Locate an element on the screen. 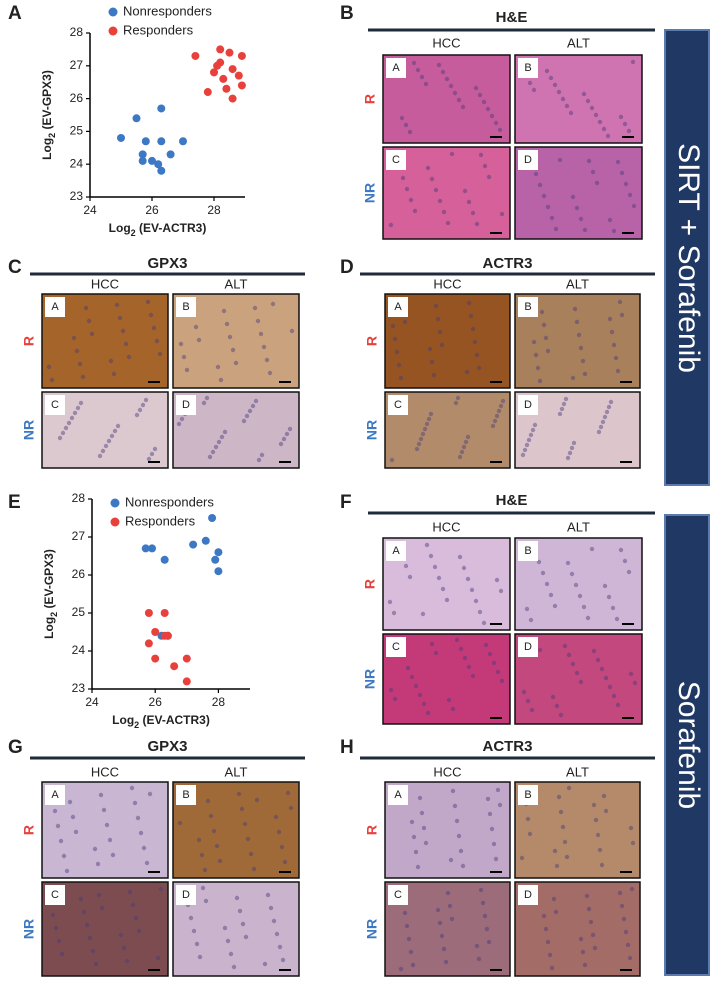 This screenshot has height=981, width=712. tile-label: B is located at coordinates (527, 307).